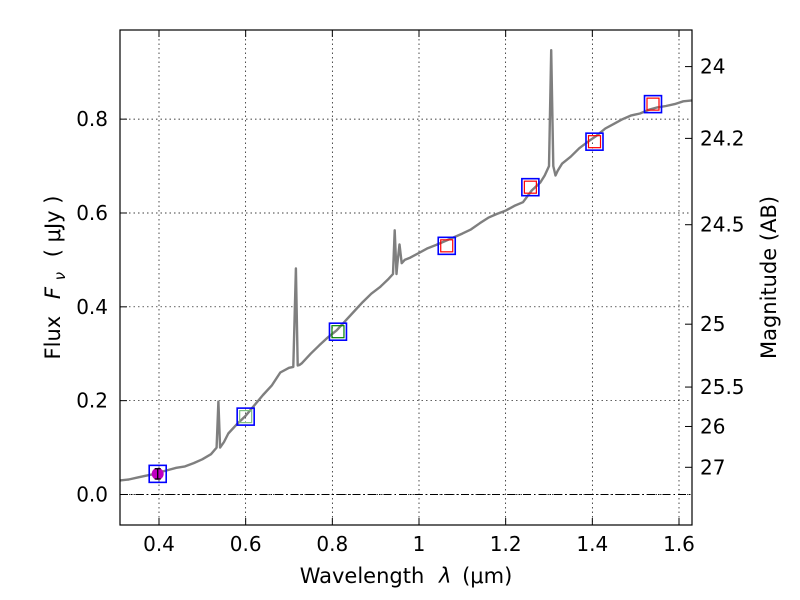 This screenshot has height=600, width=800. Describe the element at coordinates (92, 495) in the screenshot. I see `y-tick-label: 0.0` at that location.